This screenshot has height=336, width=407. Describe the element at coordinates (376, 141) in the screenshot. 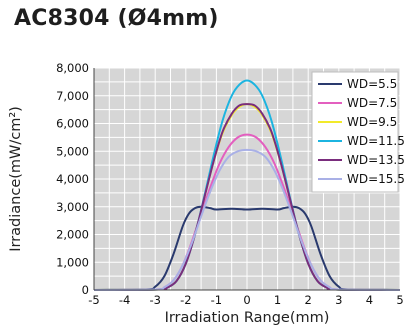

I see `legend-entry: WD=11.5` at that location.